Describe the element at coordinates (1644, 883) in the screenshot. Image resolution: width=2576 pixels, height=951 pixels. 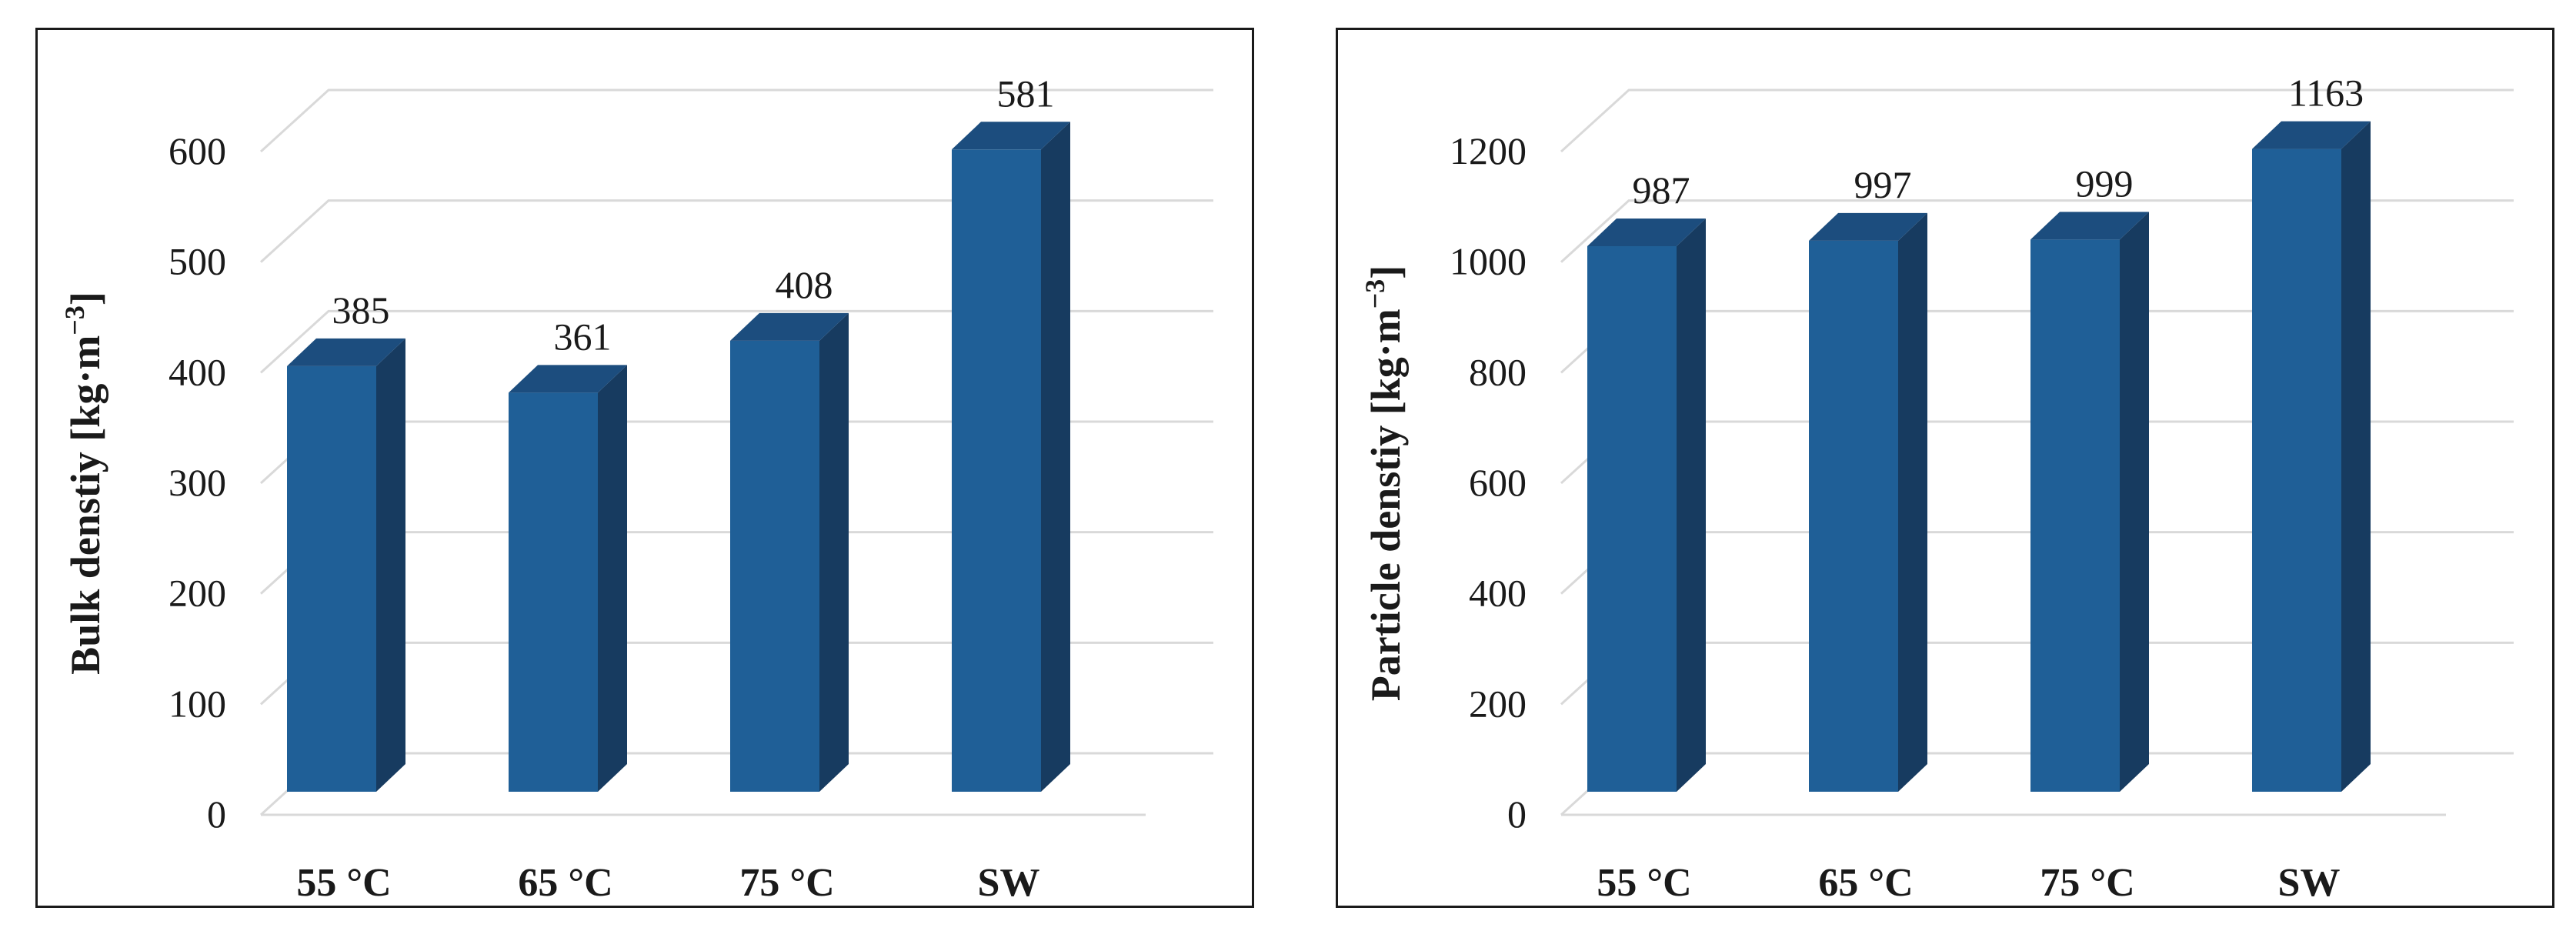
I see `particle-category-label: 55 °C` at that location.